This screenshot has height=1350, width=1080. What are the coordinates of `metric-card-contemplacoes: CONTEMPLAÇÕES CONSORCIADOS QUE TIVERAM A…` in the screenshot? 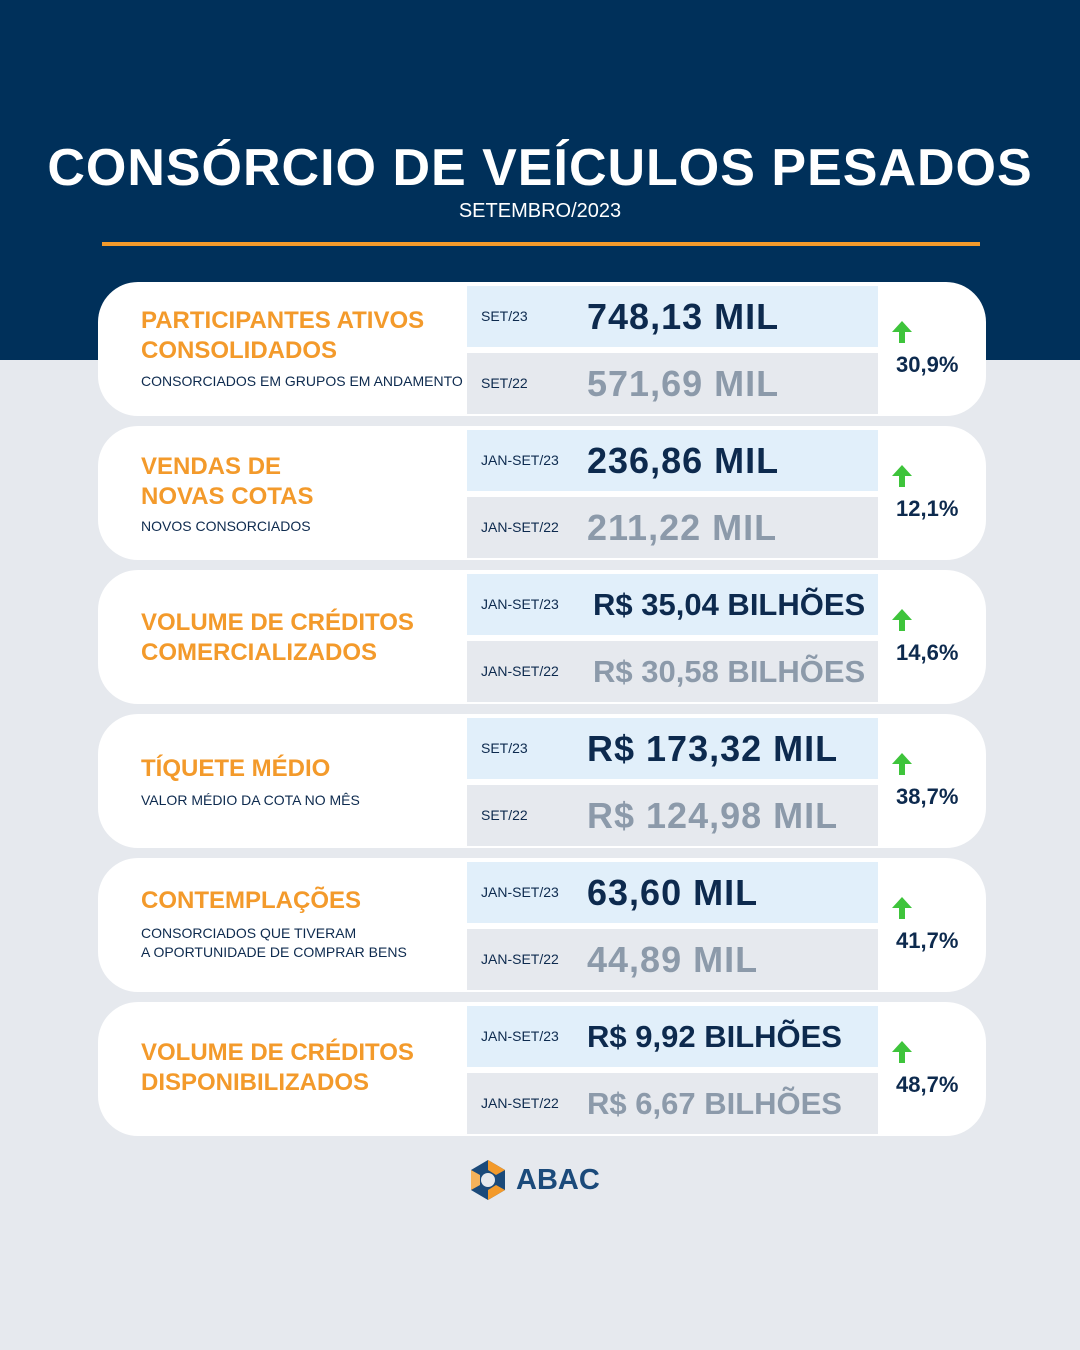 It's located at (542, 925).